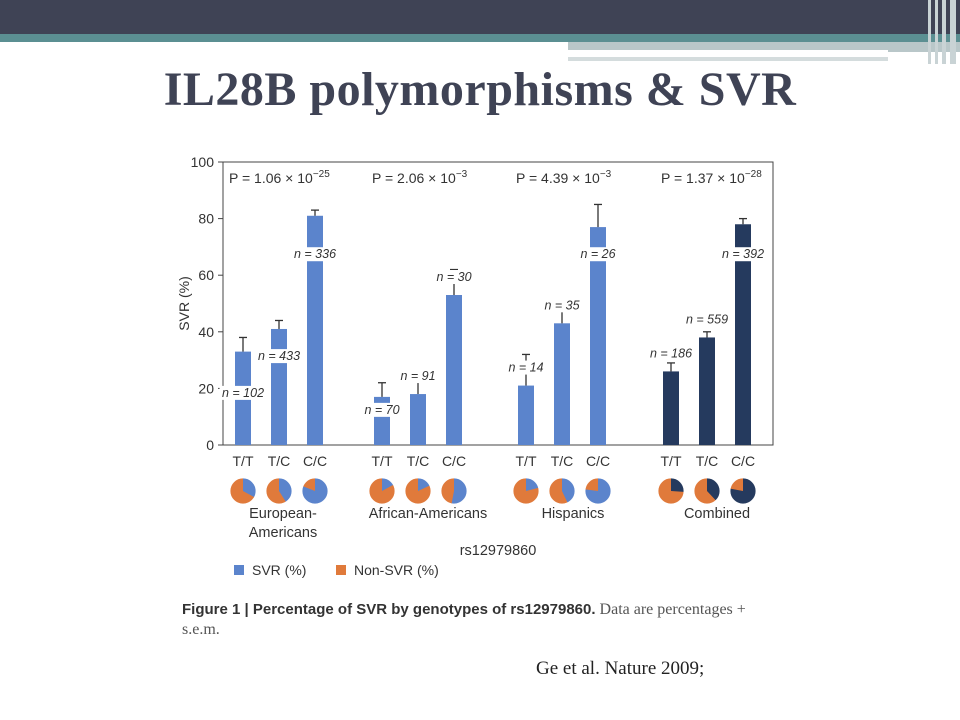 Image resolution: width=960 pixels, height=720 pixels. What do you see at coordinates (717, 514) in the screenshot?
I see `group-label: Combined` at bounding box center [717, 514].